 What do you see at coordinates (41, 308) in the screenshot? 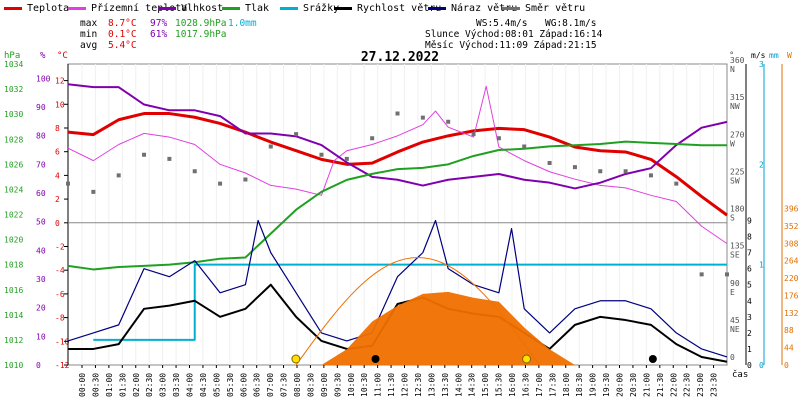
I see `axis-percent-tick: 20` at bounding box center [41, 308].